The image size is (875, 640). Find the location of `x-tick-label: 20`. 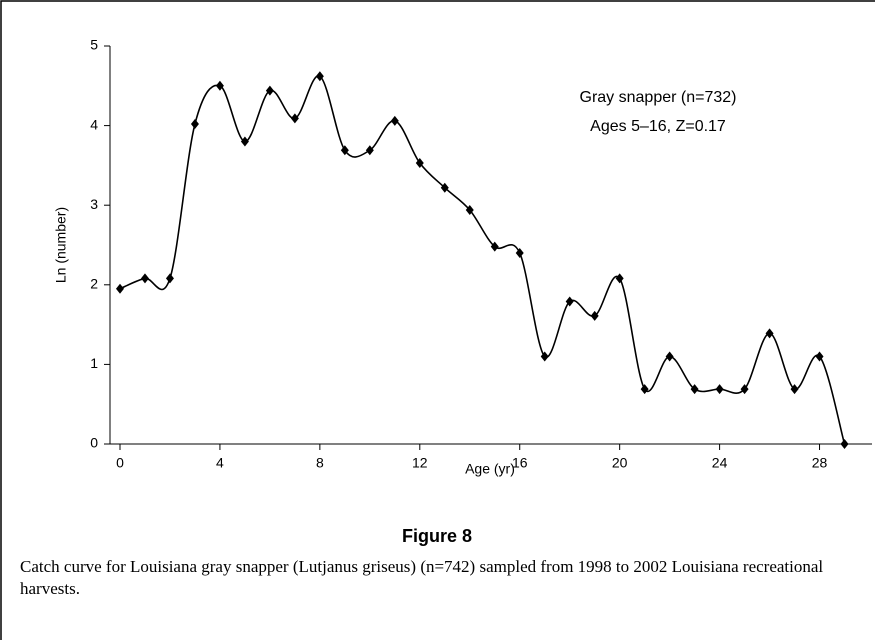

x-tick-label: 20 is located at coordinates (620, 463).